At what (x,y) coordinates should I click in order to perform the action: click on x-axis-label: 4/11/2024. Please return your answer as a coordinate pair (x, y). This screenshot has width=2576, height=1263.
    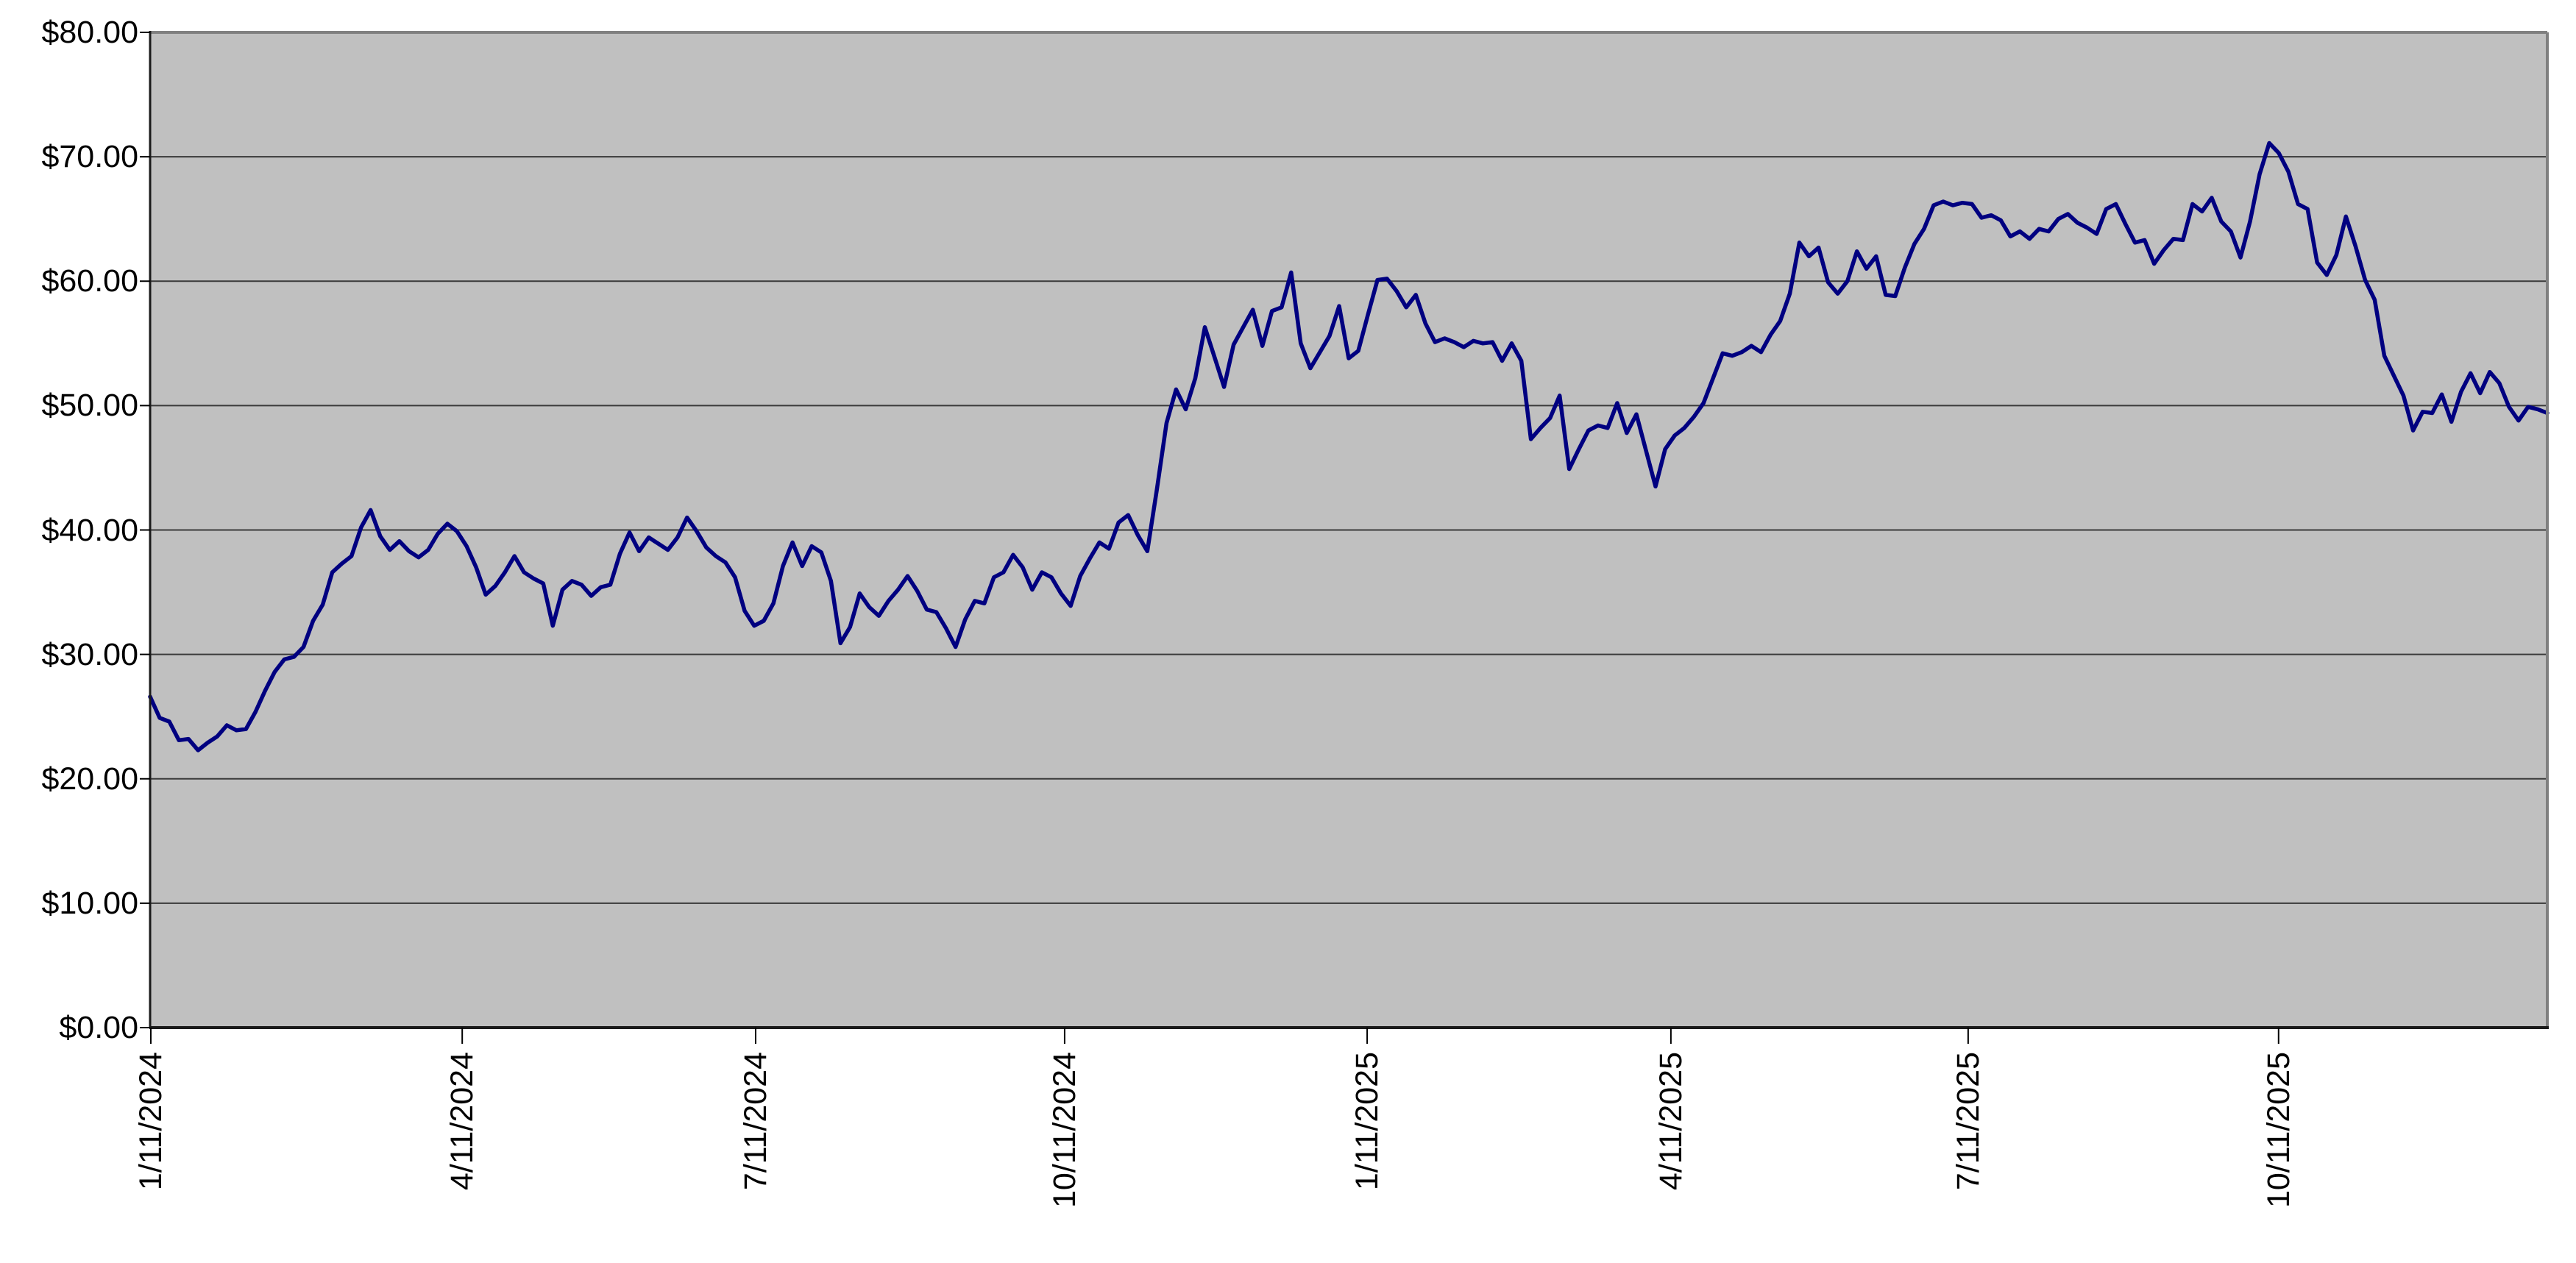
    Looking at the image, I should click on (462, 1121).